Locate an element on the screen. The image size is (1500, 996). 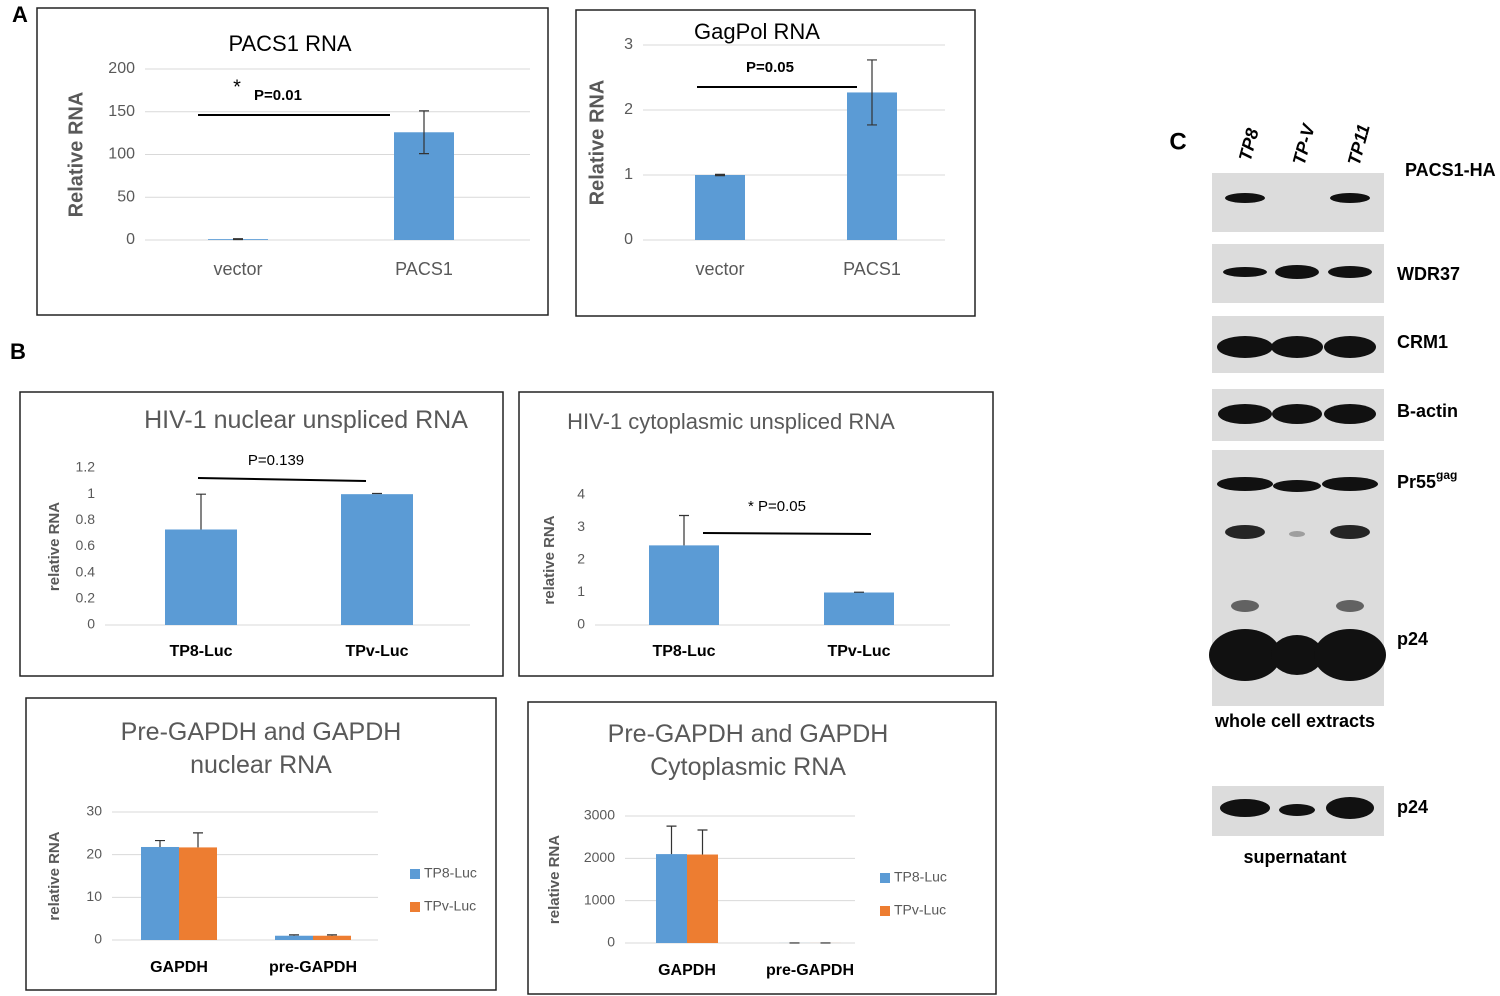
y-tick-label: 30 is located at coordinates (94, 811).